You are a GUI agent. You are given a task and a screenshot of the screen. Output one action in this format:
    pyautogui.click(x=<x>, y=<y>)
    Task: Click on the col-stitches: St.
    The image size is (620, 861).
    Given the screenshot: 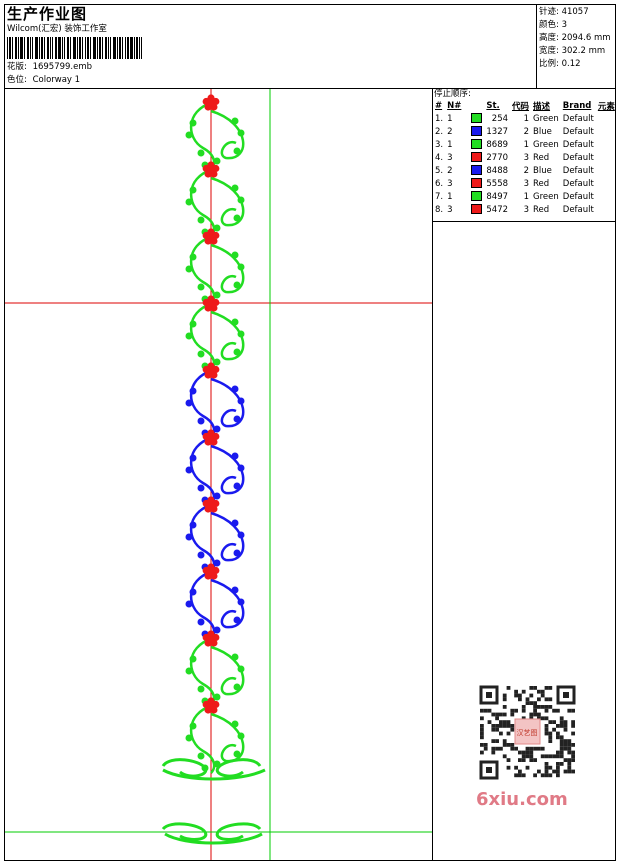 What is the action you would take?
    pyautogui.click(x=493, y=106)
    